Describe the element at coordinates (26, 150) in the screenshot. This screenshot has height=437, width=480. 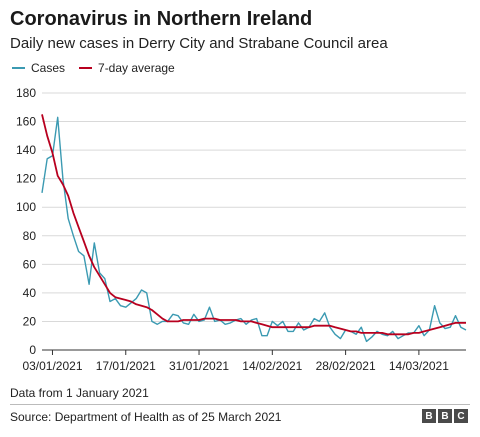
I see `y-tick-label: 140` at that location.